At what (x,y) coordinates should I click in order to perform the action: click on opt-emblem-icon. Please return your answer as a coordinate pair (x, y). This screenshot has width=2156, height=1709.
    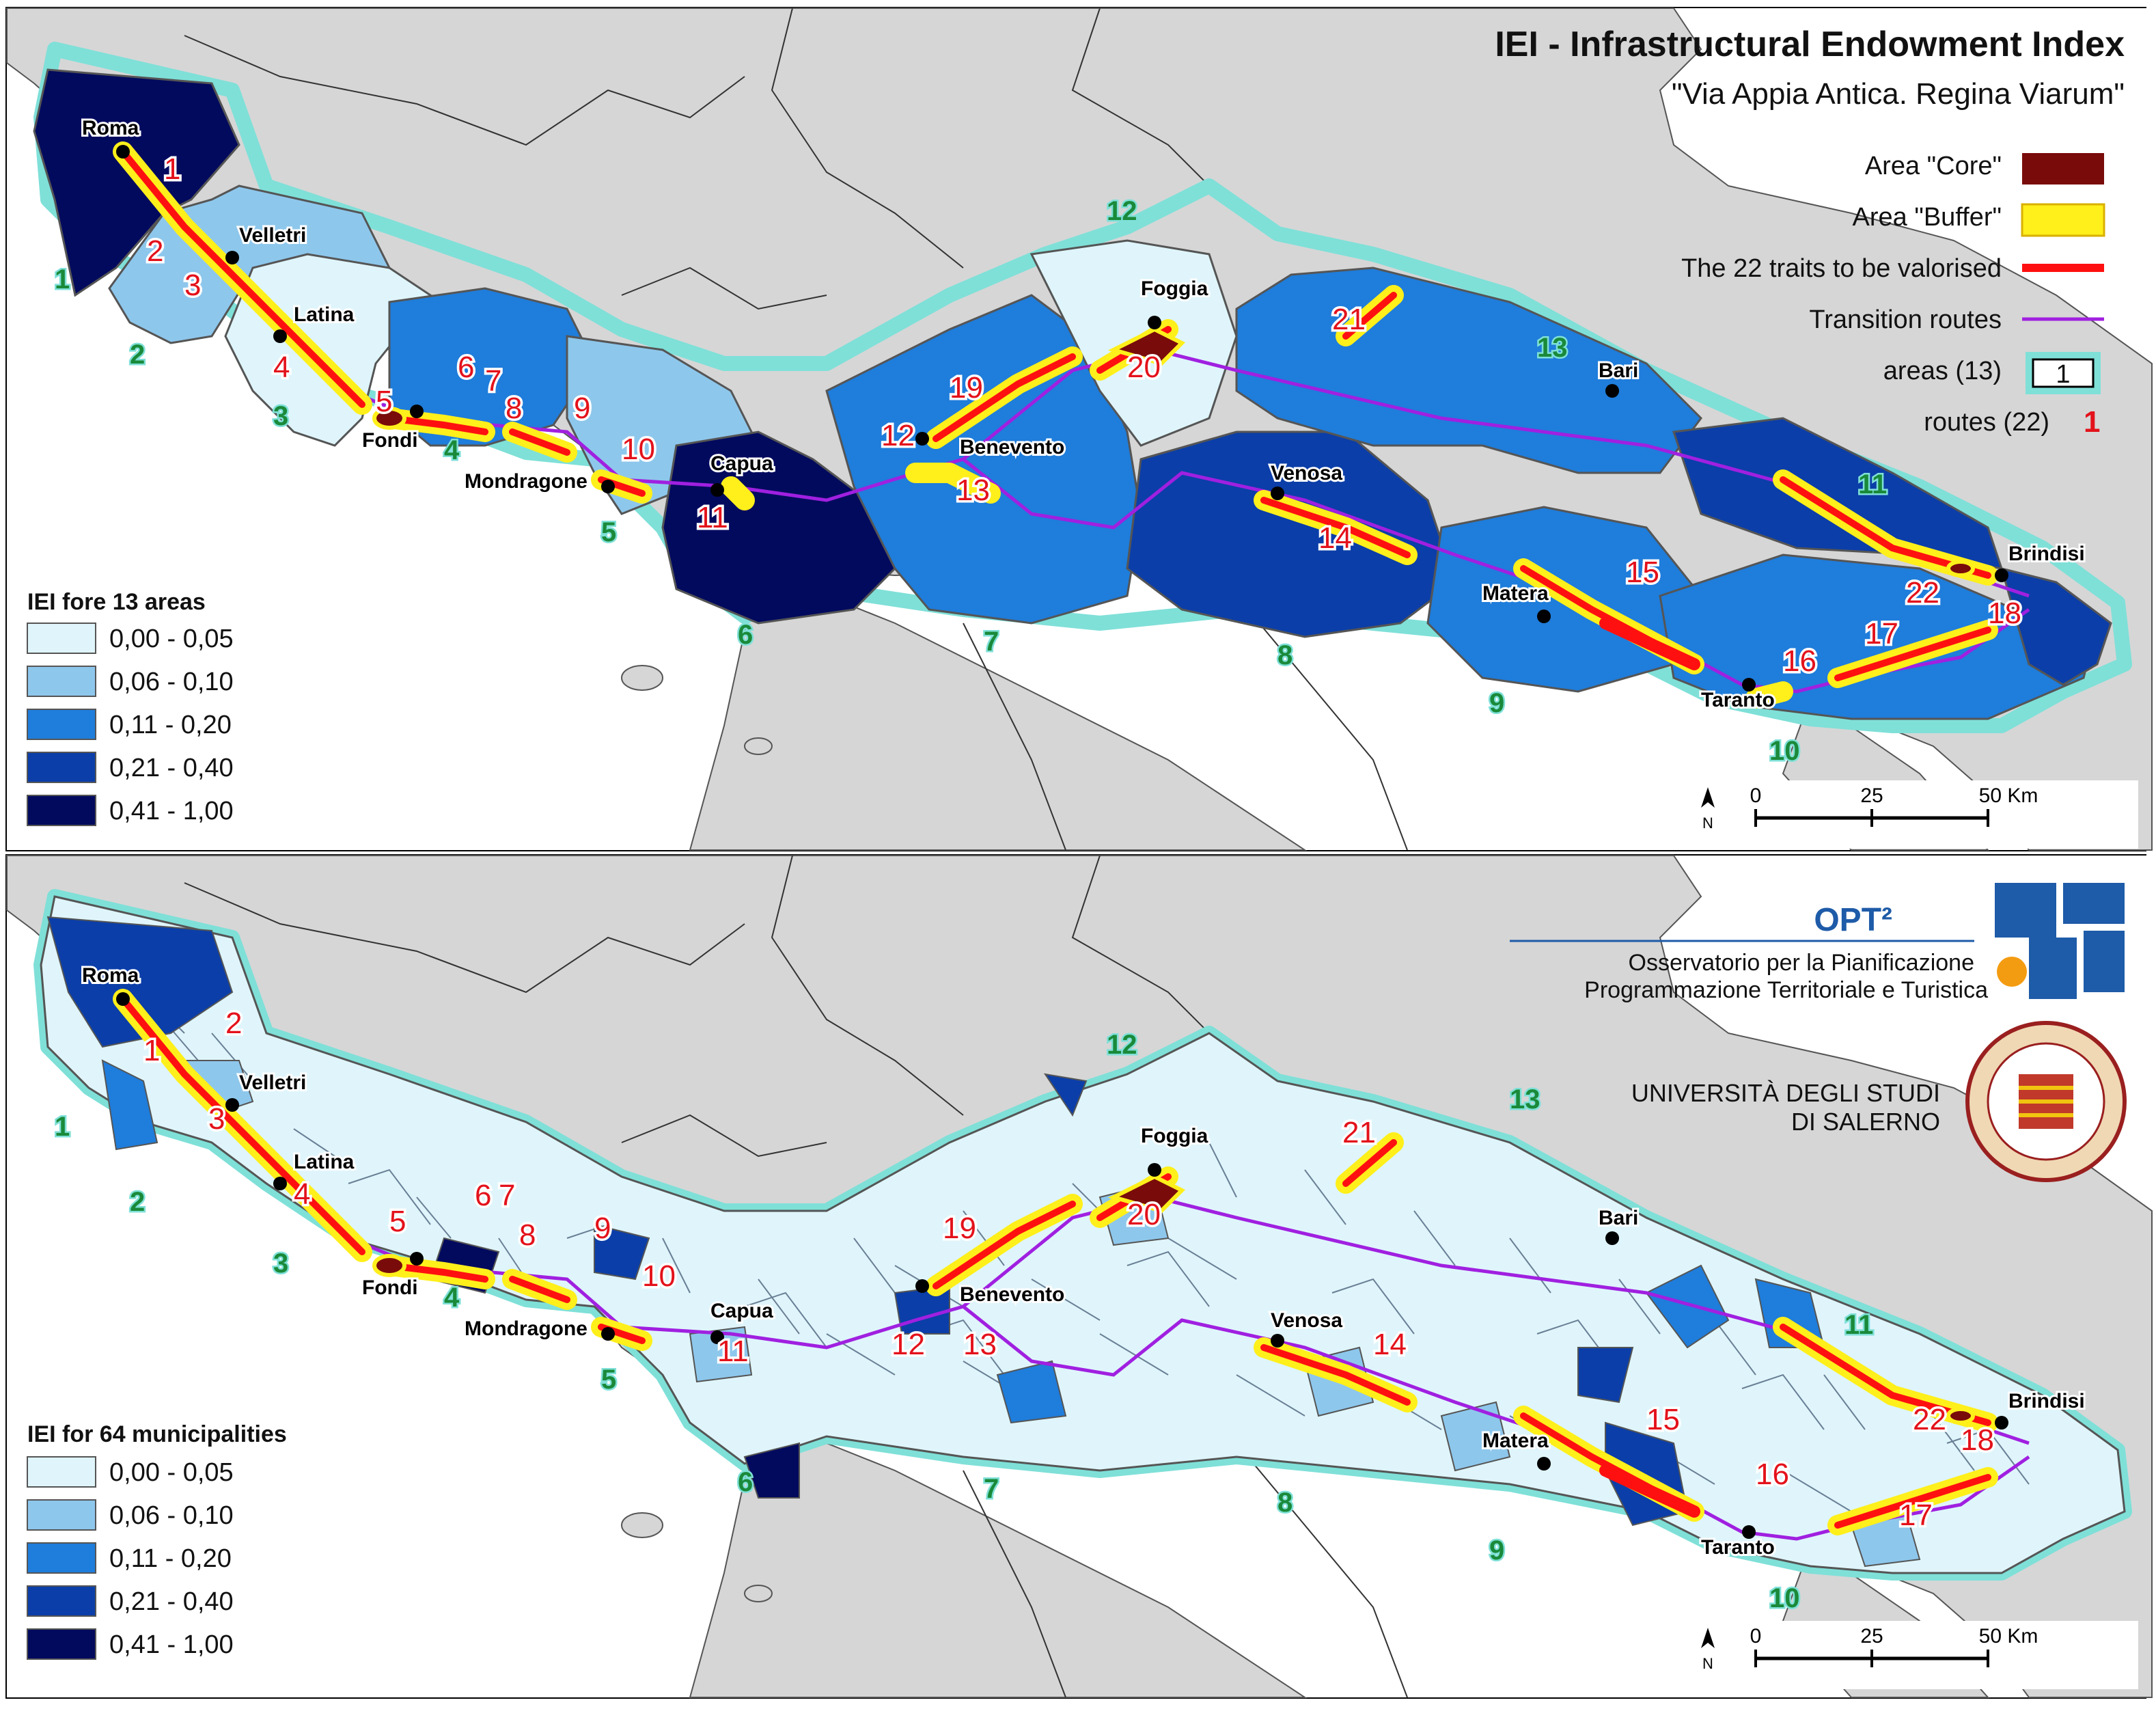
    Looking at the image, I should click on (2060, 941).